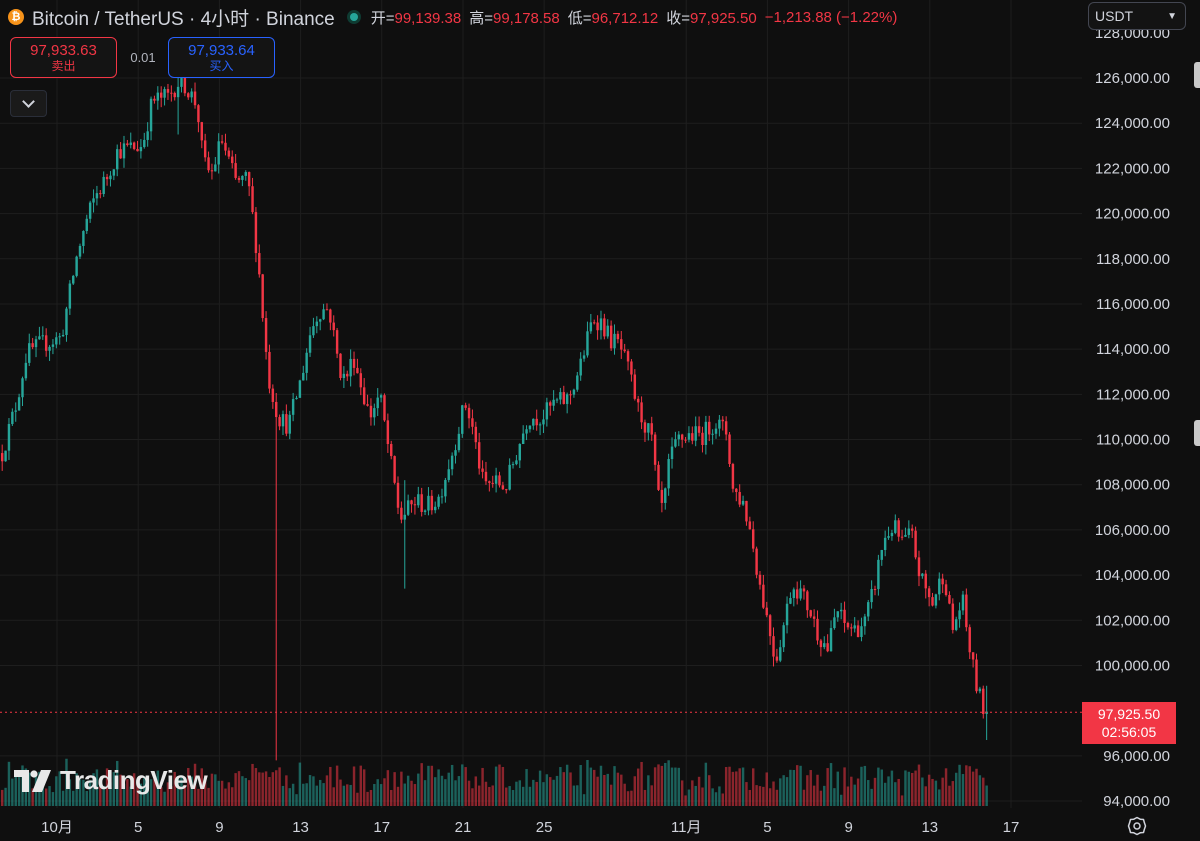 This screenshot has height=841, width=1200. What do you see at coordinates (1197, 75) in the screenshot?
I see `price-scale-handle-top` at bounding box center [1197, 75].